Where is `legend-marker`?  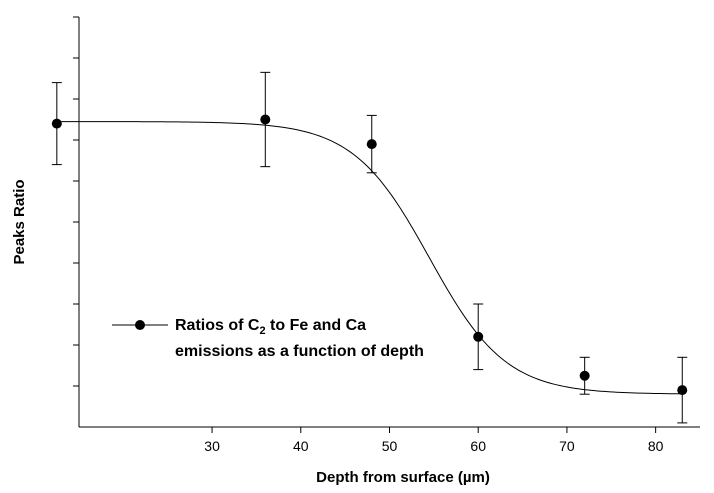 legend-marker is located at coordinates (140, 325).